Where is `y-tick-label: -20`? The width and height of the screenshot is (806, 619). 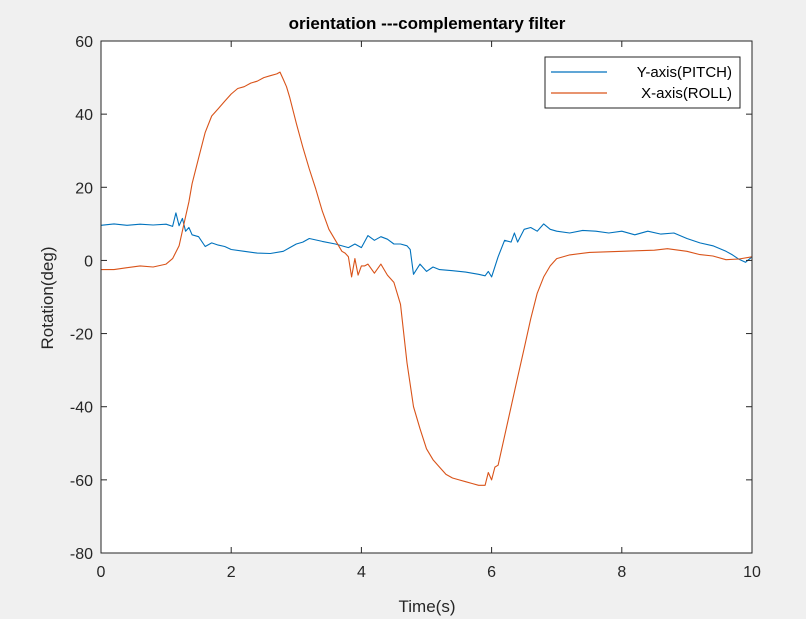
y-tick-label: -20 is located at coordinates (81, 335).